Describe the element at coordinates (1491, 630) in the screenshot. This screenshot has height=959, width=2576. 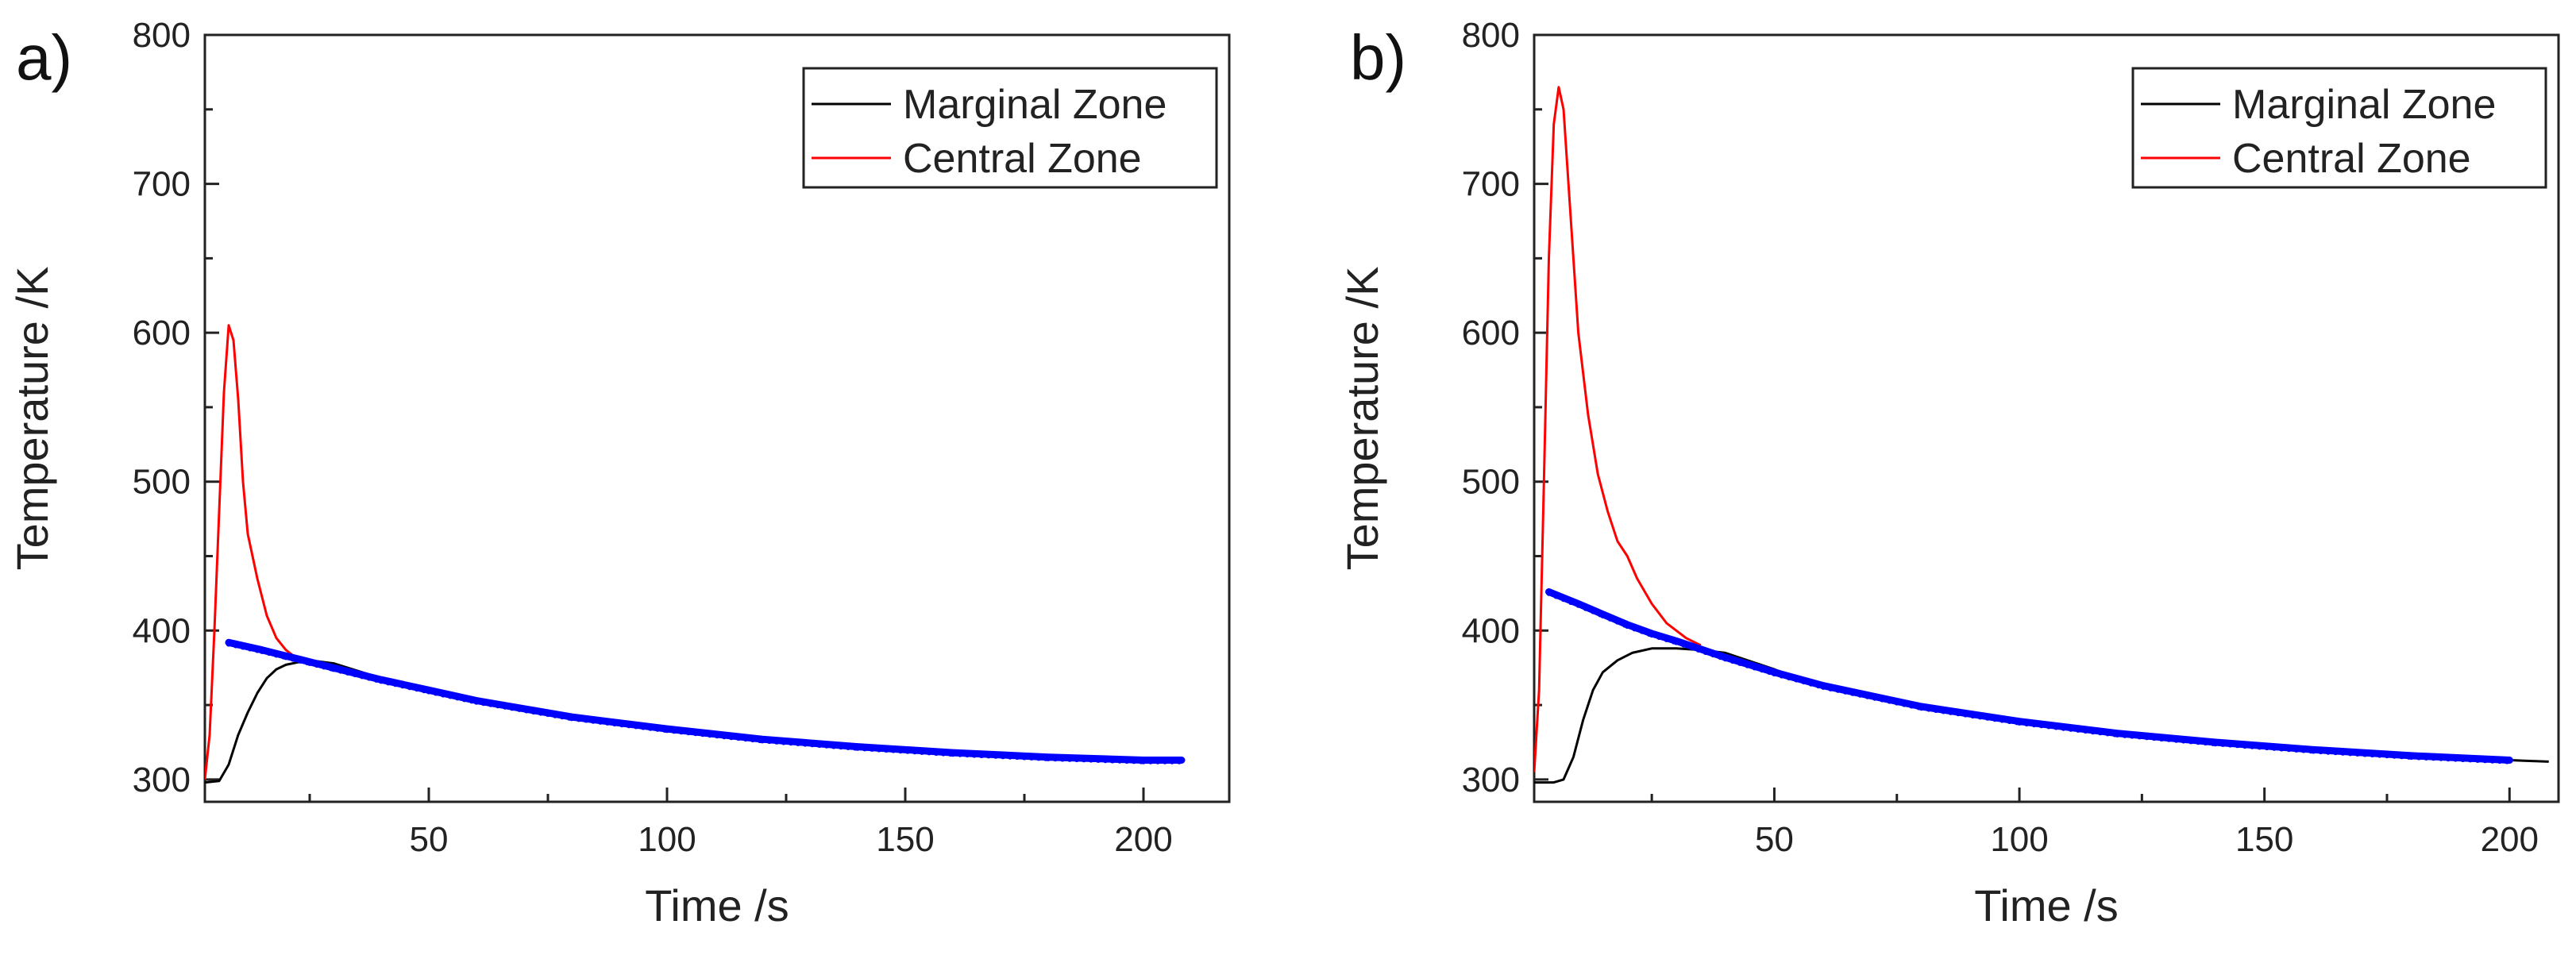
I see `y-tick-label: 400` at that location.